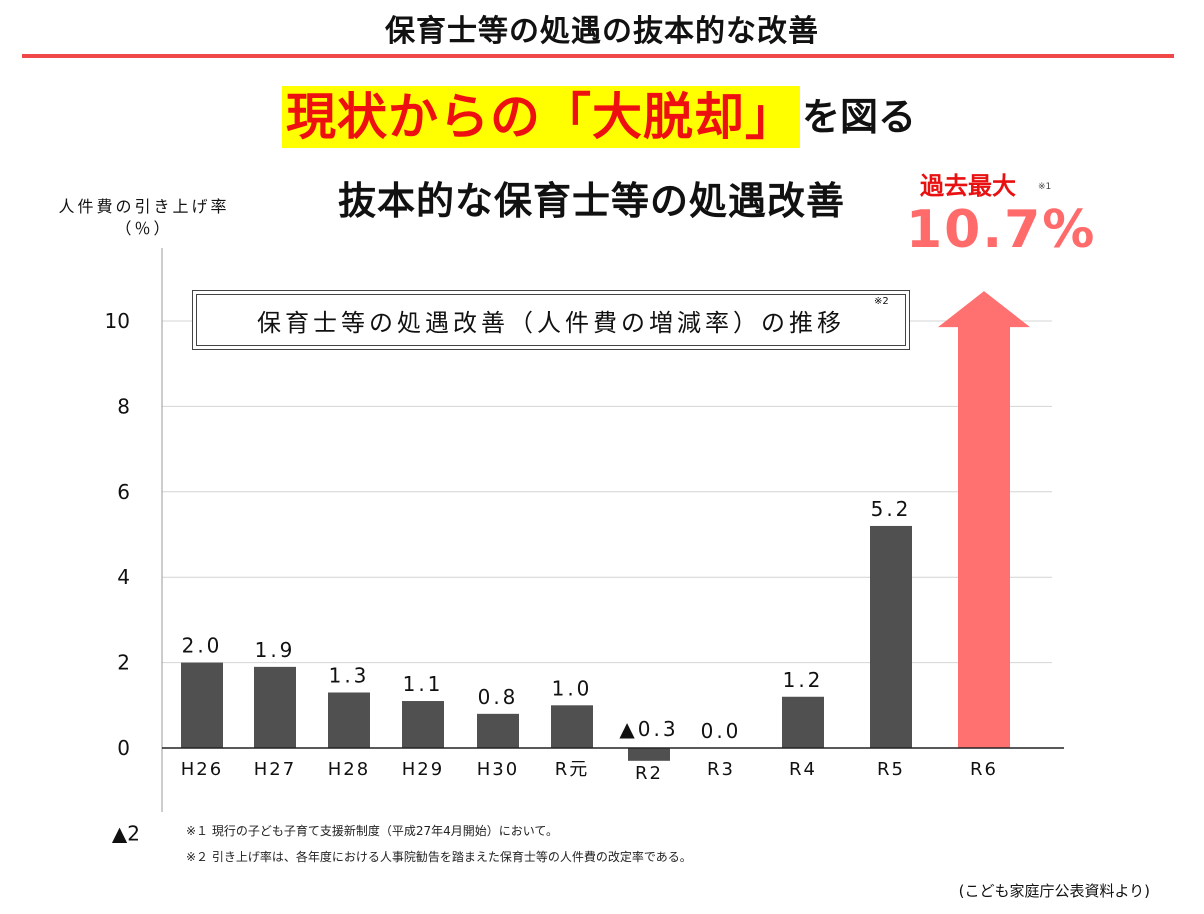 This screenshot has height=914, width=1204. What do you see at coordinates (572, 688) in the screenshot?
I see `value-label-R元: 1.0` at bounding box center [572, 688].